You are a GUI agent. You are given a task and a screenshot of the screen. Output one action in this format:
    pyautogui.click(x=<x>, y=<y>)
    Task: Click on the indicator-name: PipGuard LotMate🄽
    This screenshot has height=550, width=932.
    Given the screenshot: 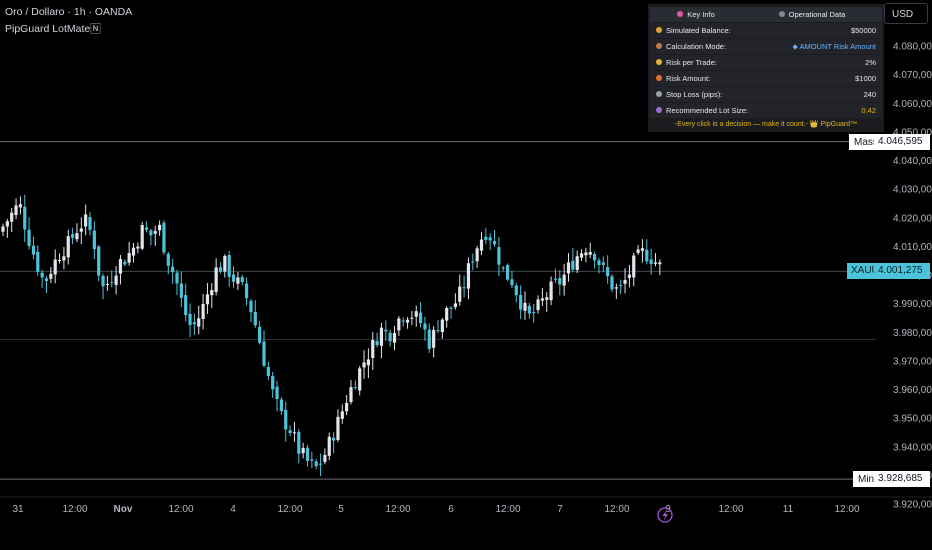 What is the action you would take?
    pyautogui.click(x=53, y=29)
    